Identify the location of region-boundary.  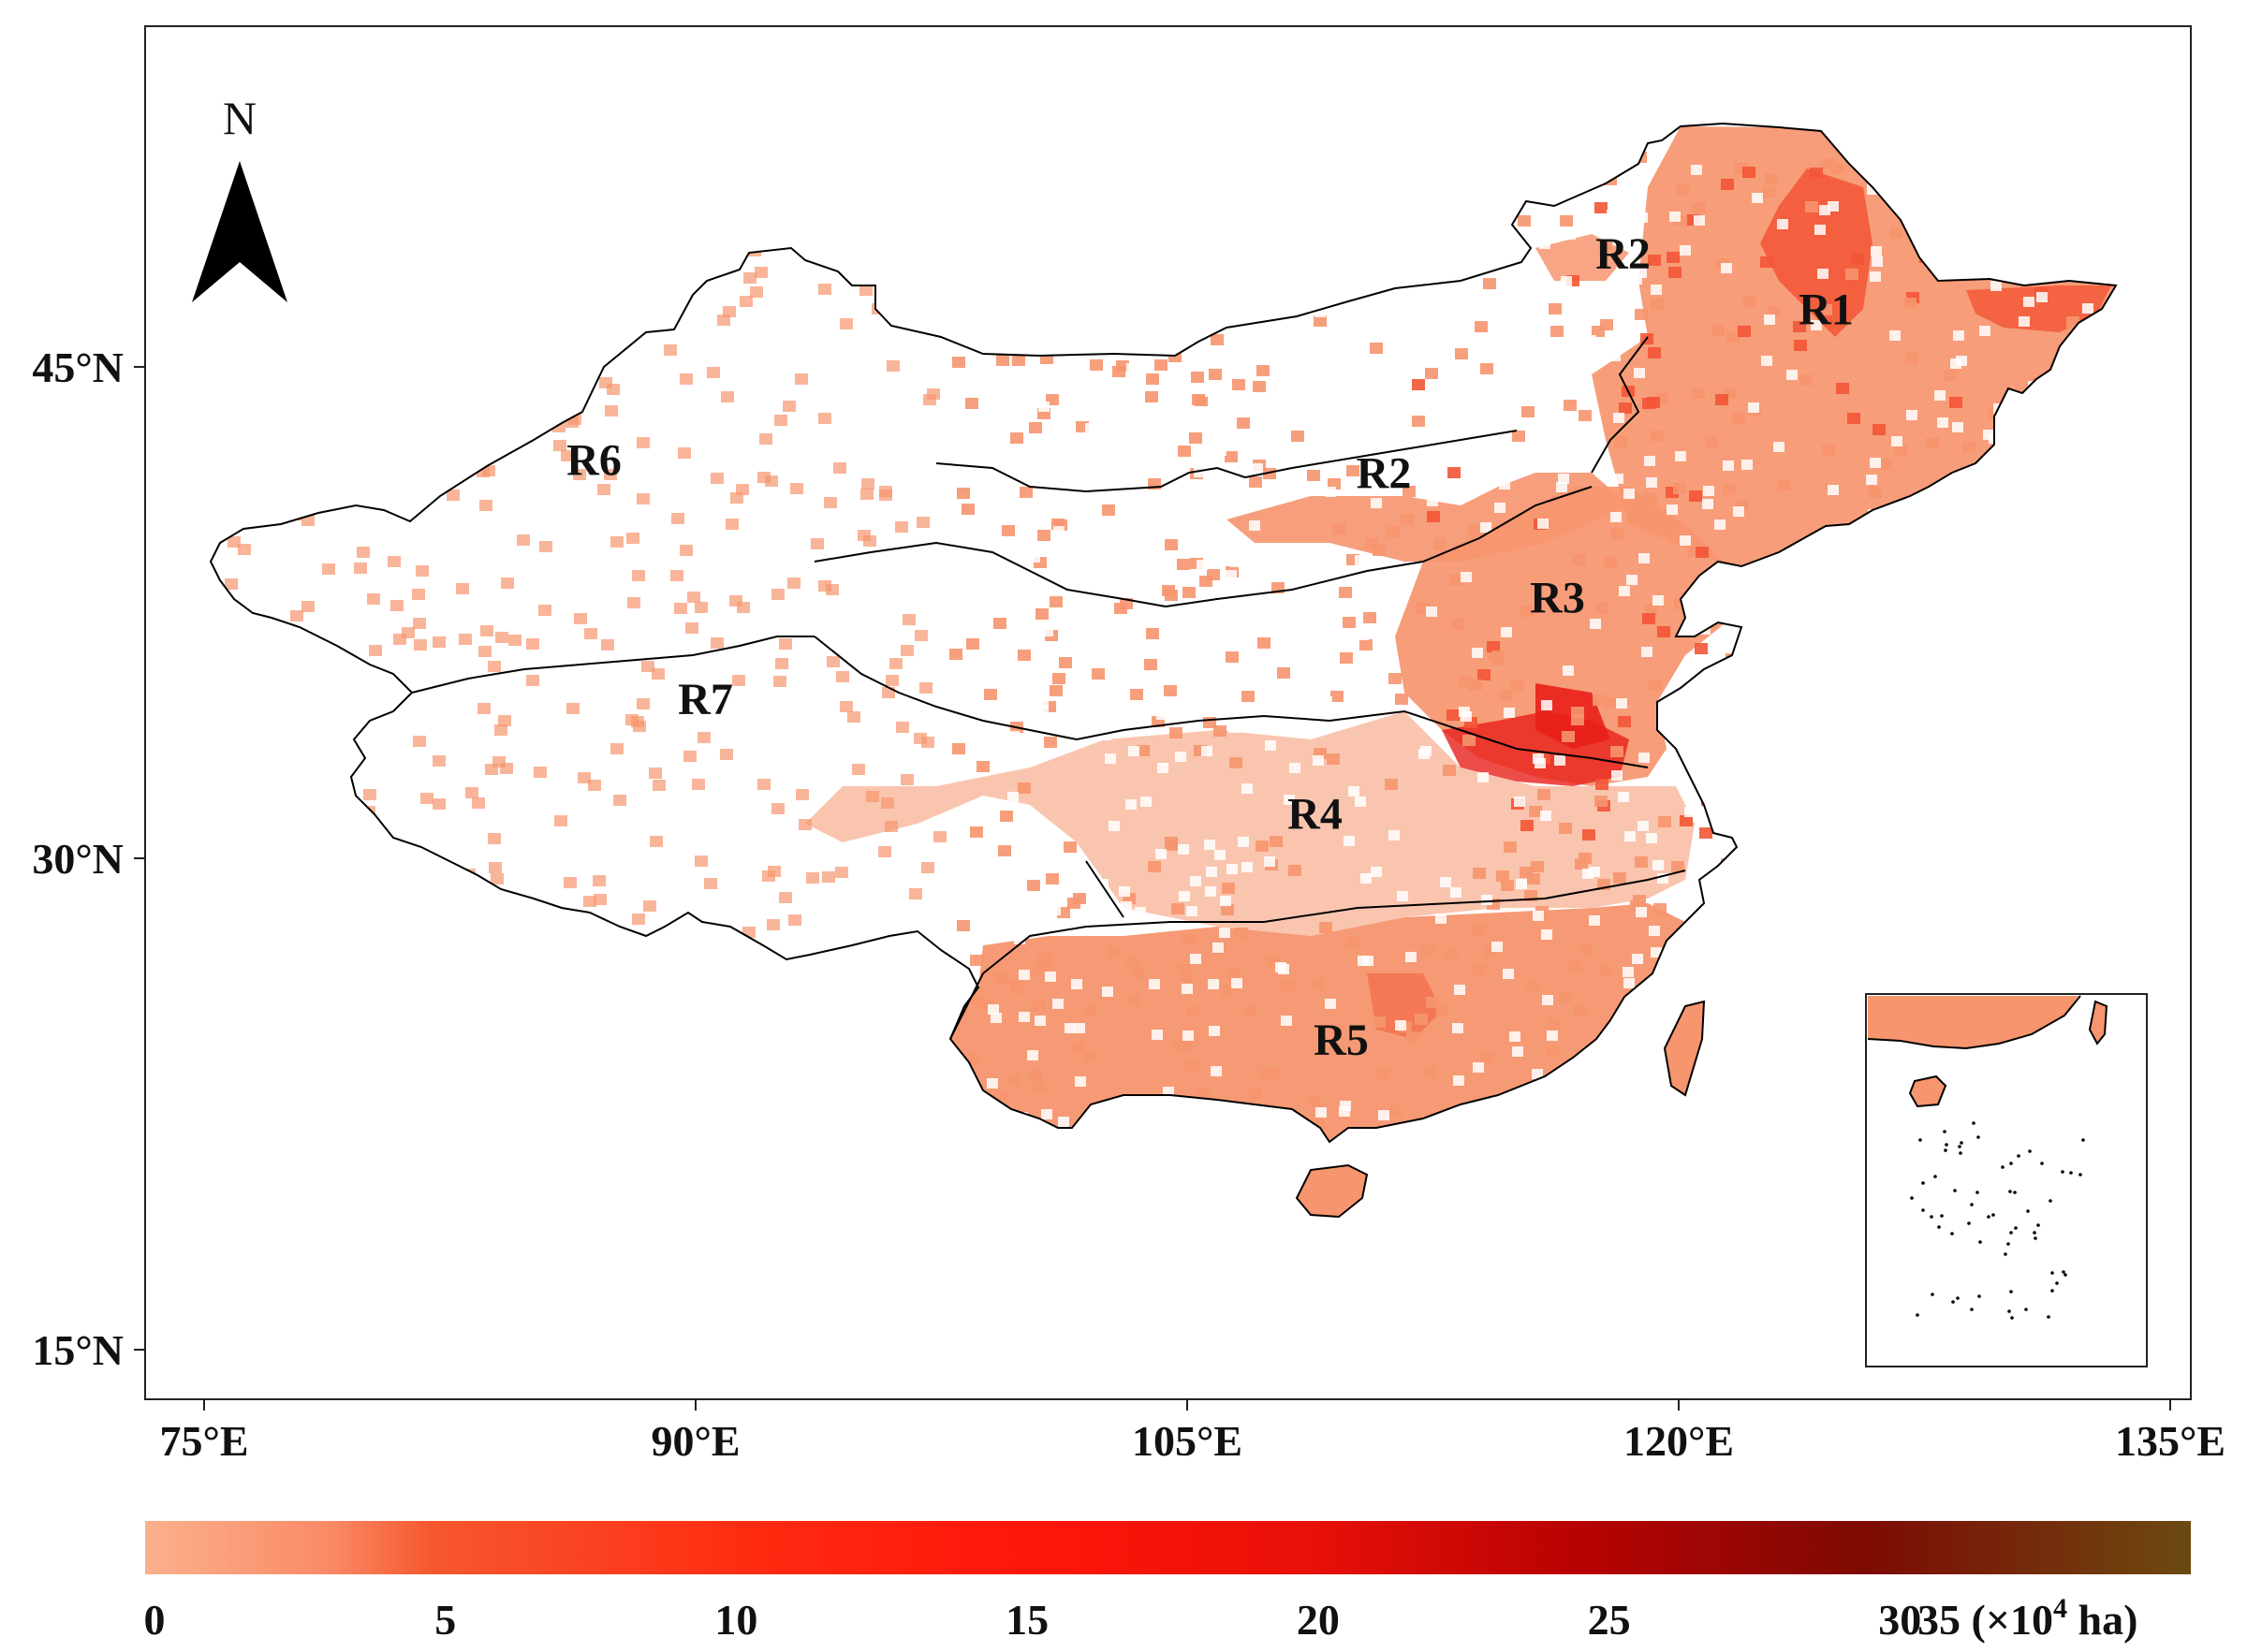
(969, 689).